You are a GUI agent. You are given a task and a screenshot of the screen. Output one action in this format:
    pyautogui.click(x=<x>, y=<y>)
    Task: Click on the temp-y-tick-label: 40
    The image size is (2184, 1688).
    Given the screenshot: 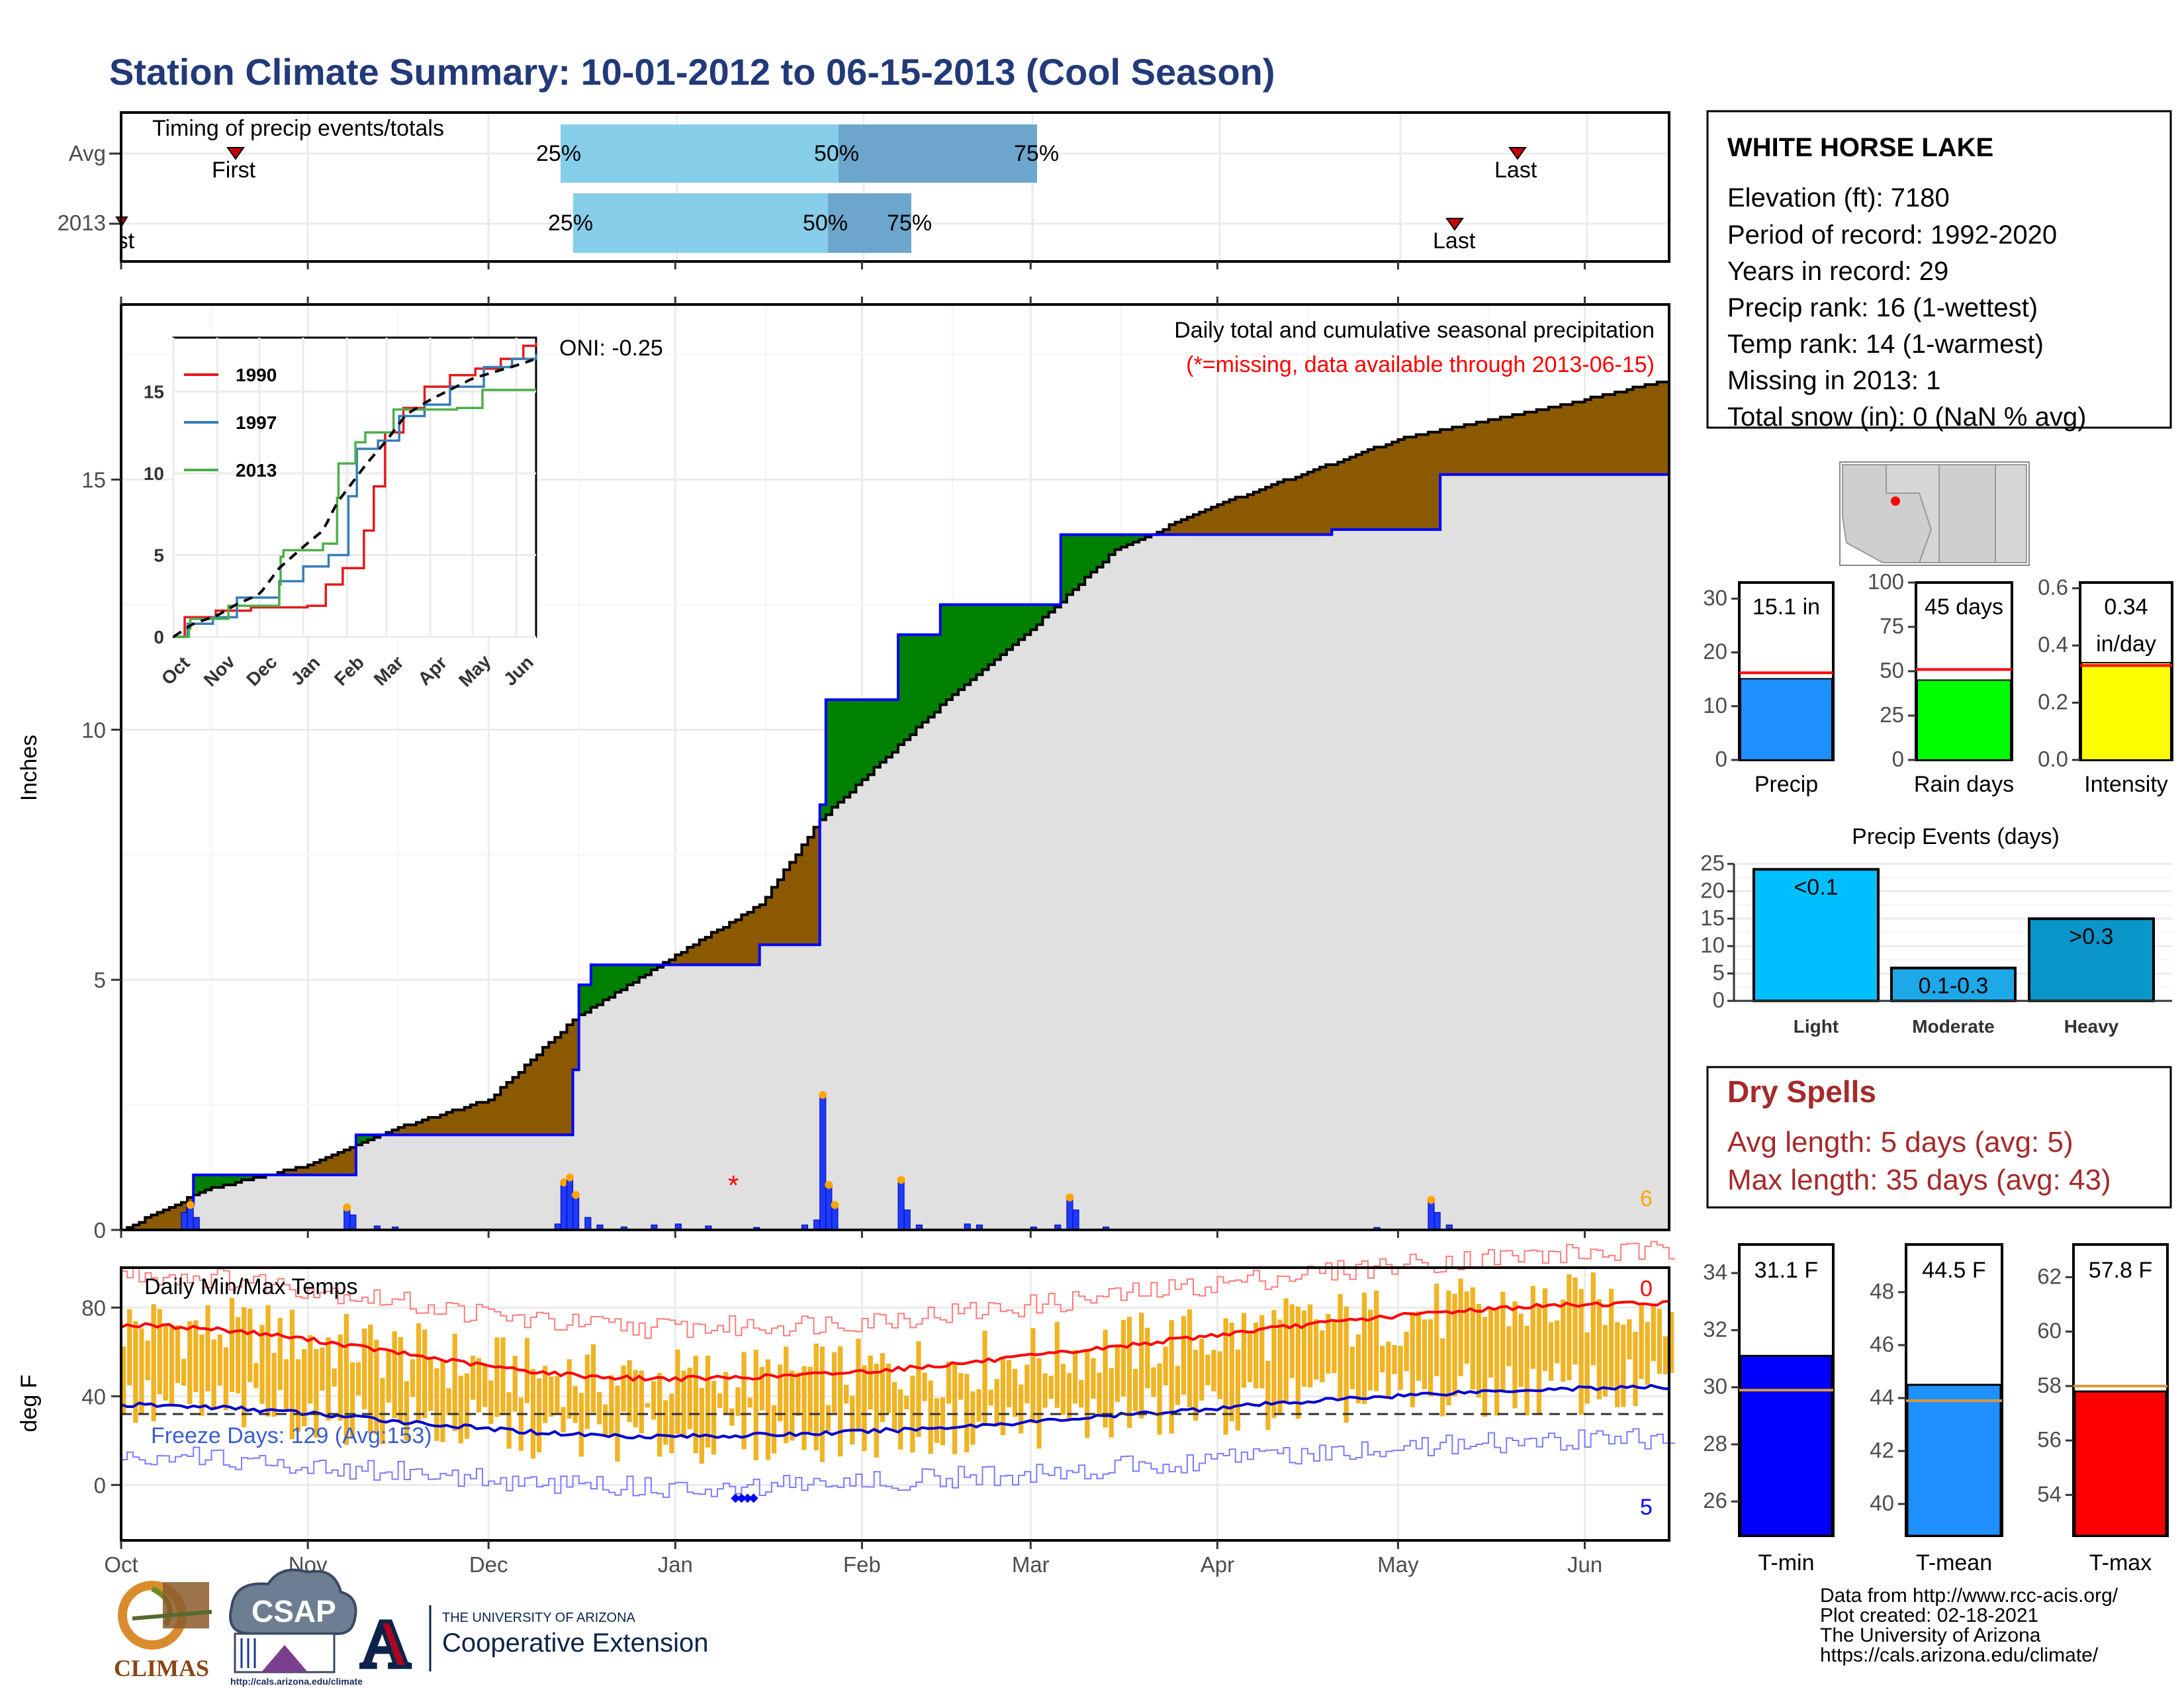 What is the action you would take?
    pyautogui.click(x=93, y=1396)
    